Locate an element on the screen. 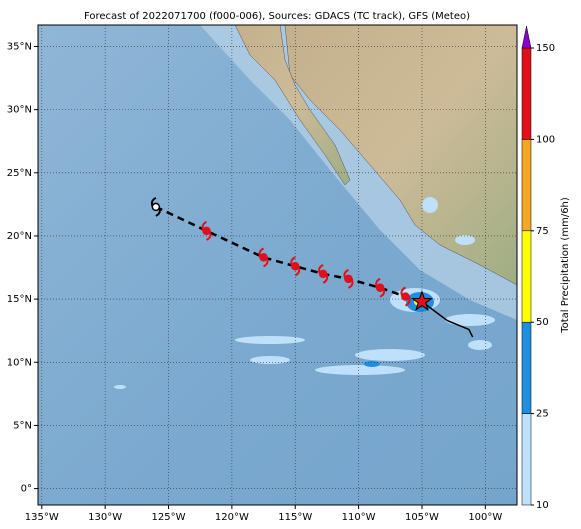  colorbar-tick-label: 50 is located at coordinates (542, 322).